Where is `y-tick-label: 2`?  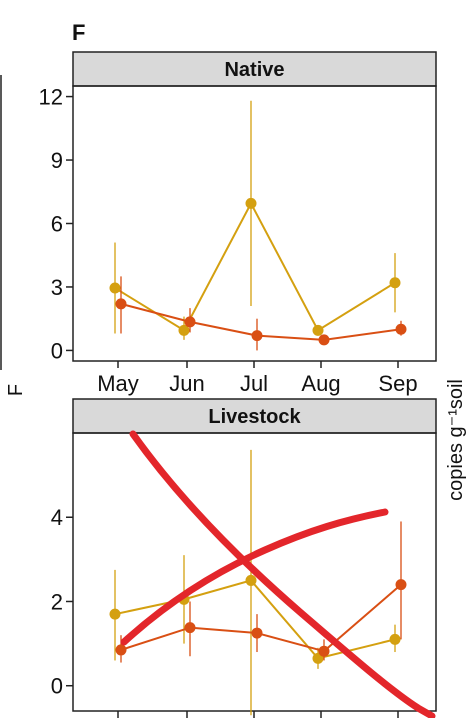 y-tick-label: 2 is located at coordinates (57, 601).